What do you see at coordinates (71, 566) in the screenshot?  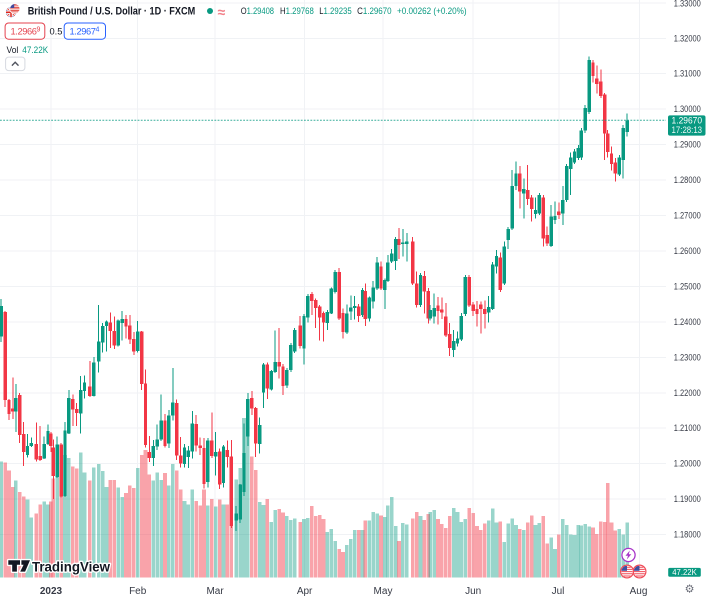 I see `svg-text: TradingView` at bounding box center [71, 566].